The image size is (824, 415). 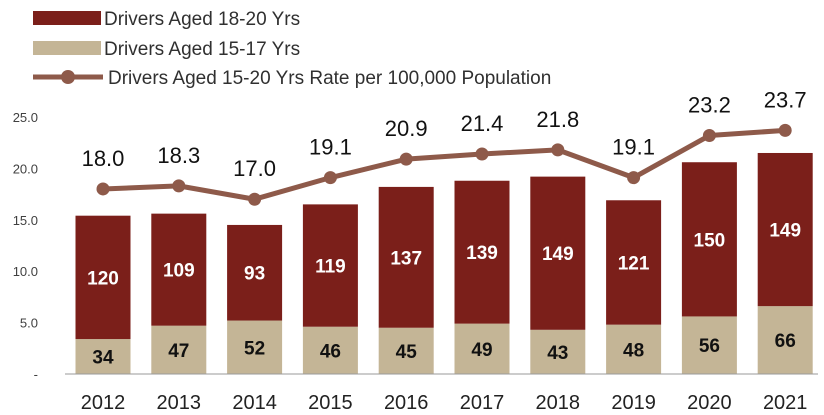 I want to click on rate-value-label: 21.8, so click(x=557, y=119).